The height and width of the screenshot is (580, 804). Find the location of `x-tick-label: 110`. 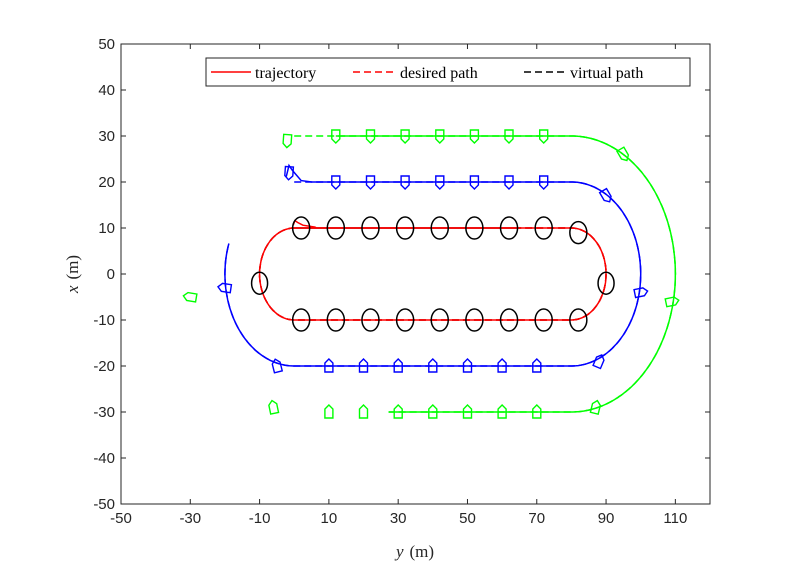

x-tick-label: 110 is located at coordinates (675, 518).